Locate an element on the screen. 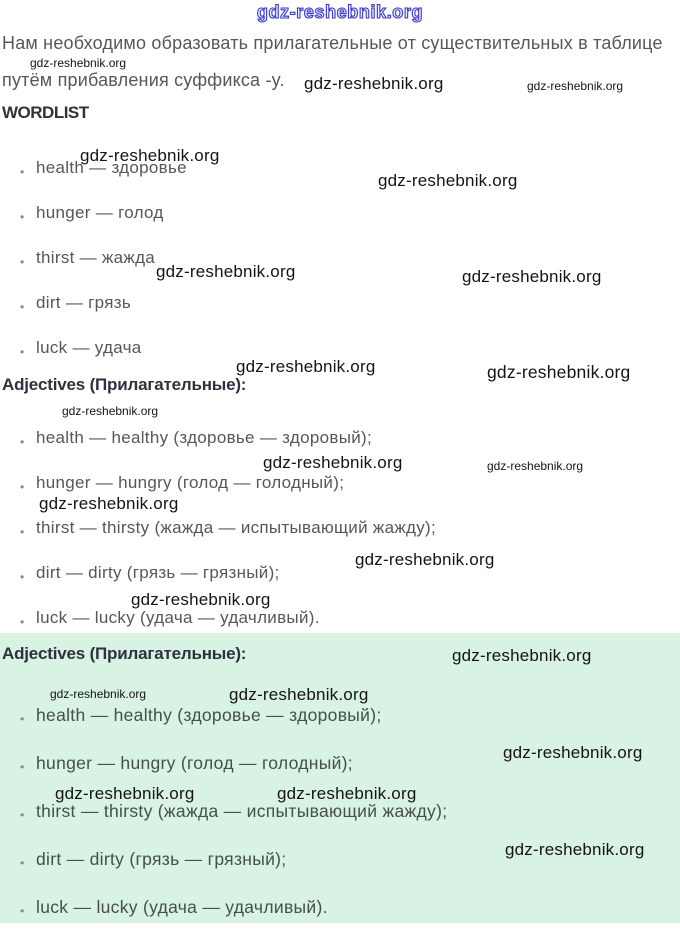 Image resolution: width=680 pixels, height=945 pixels. intro-text-line2: путём прибавления суффикса -y. is located at coordinates (143, 80).